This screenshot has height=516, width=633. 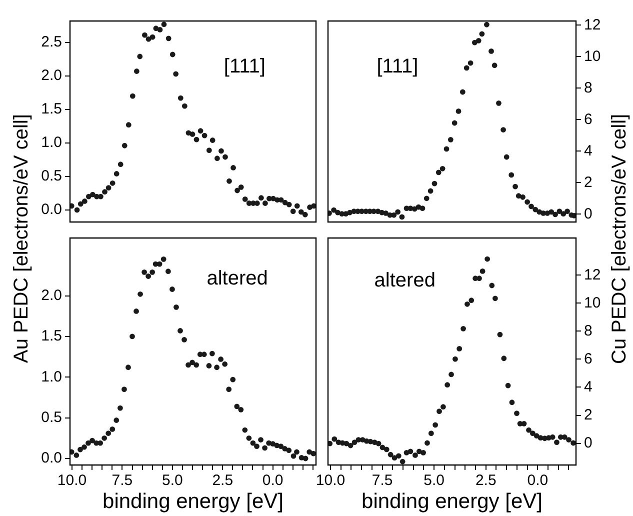 I want to click on y-tick-label: 2.5, so click(x=51, y=42).